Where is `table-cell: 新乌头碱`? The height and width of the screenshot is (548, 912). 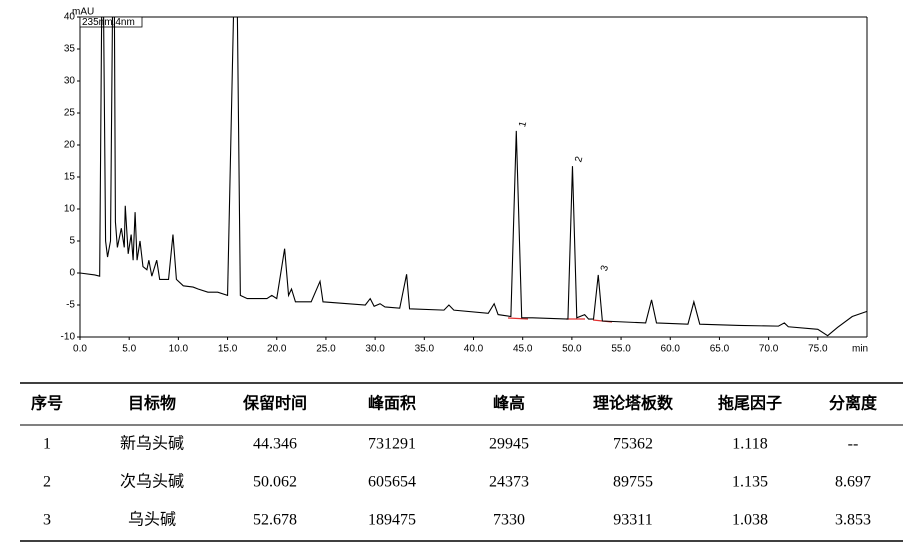 table-cell: 新乌头碱 is located at coordinates (152, 444).